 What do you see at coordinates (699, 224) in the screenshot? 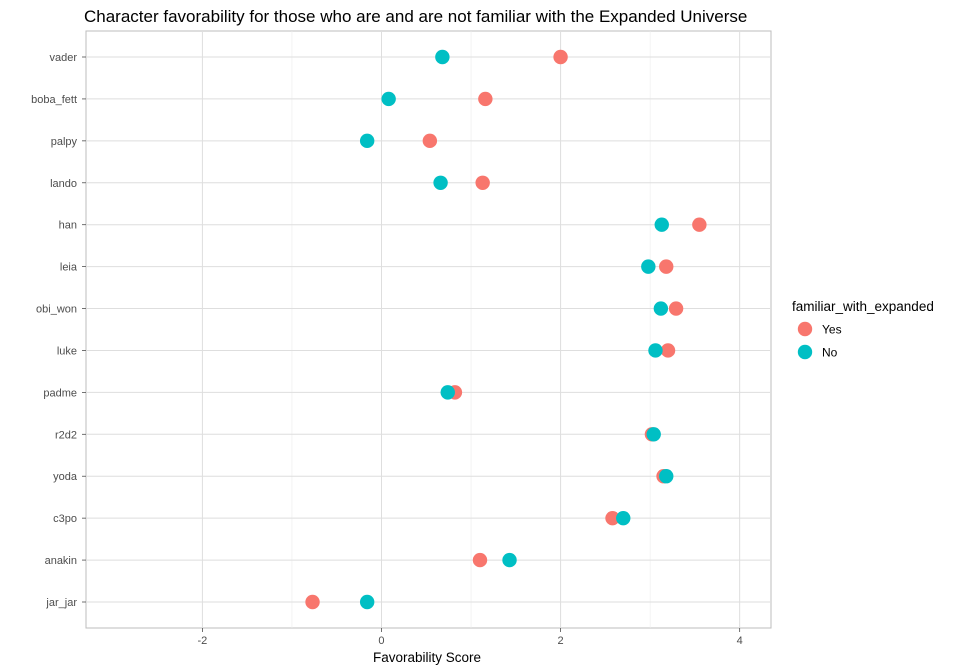
I see `point-yes-han` at bounding box center [699, 224].